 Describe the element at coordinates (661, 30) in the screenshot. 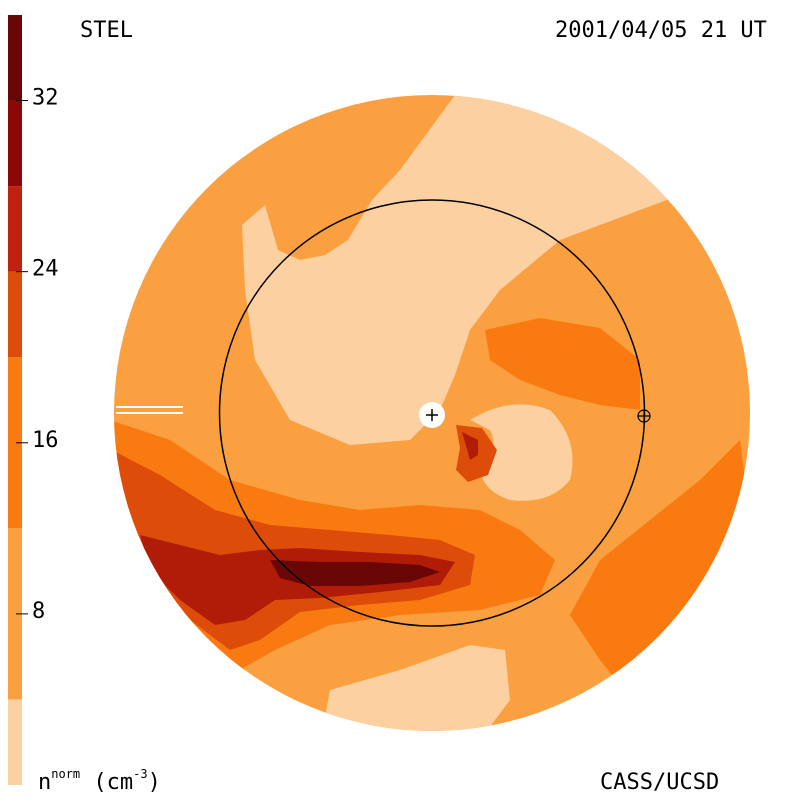

I see `timestamp-label: 2001/04/05 21 UT` at that location.